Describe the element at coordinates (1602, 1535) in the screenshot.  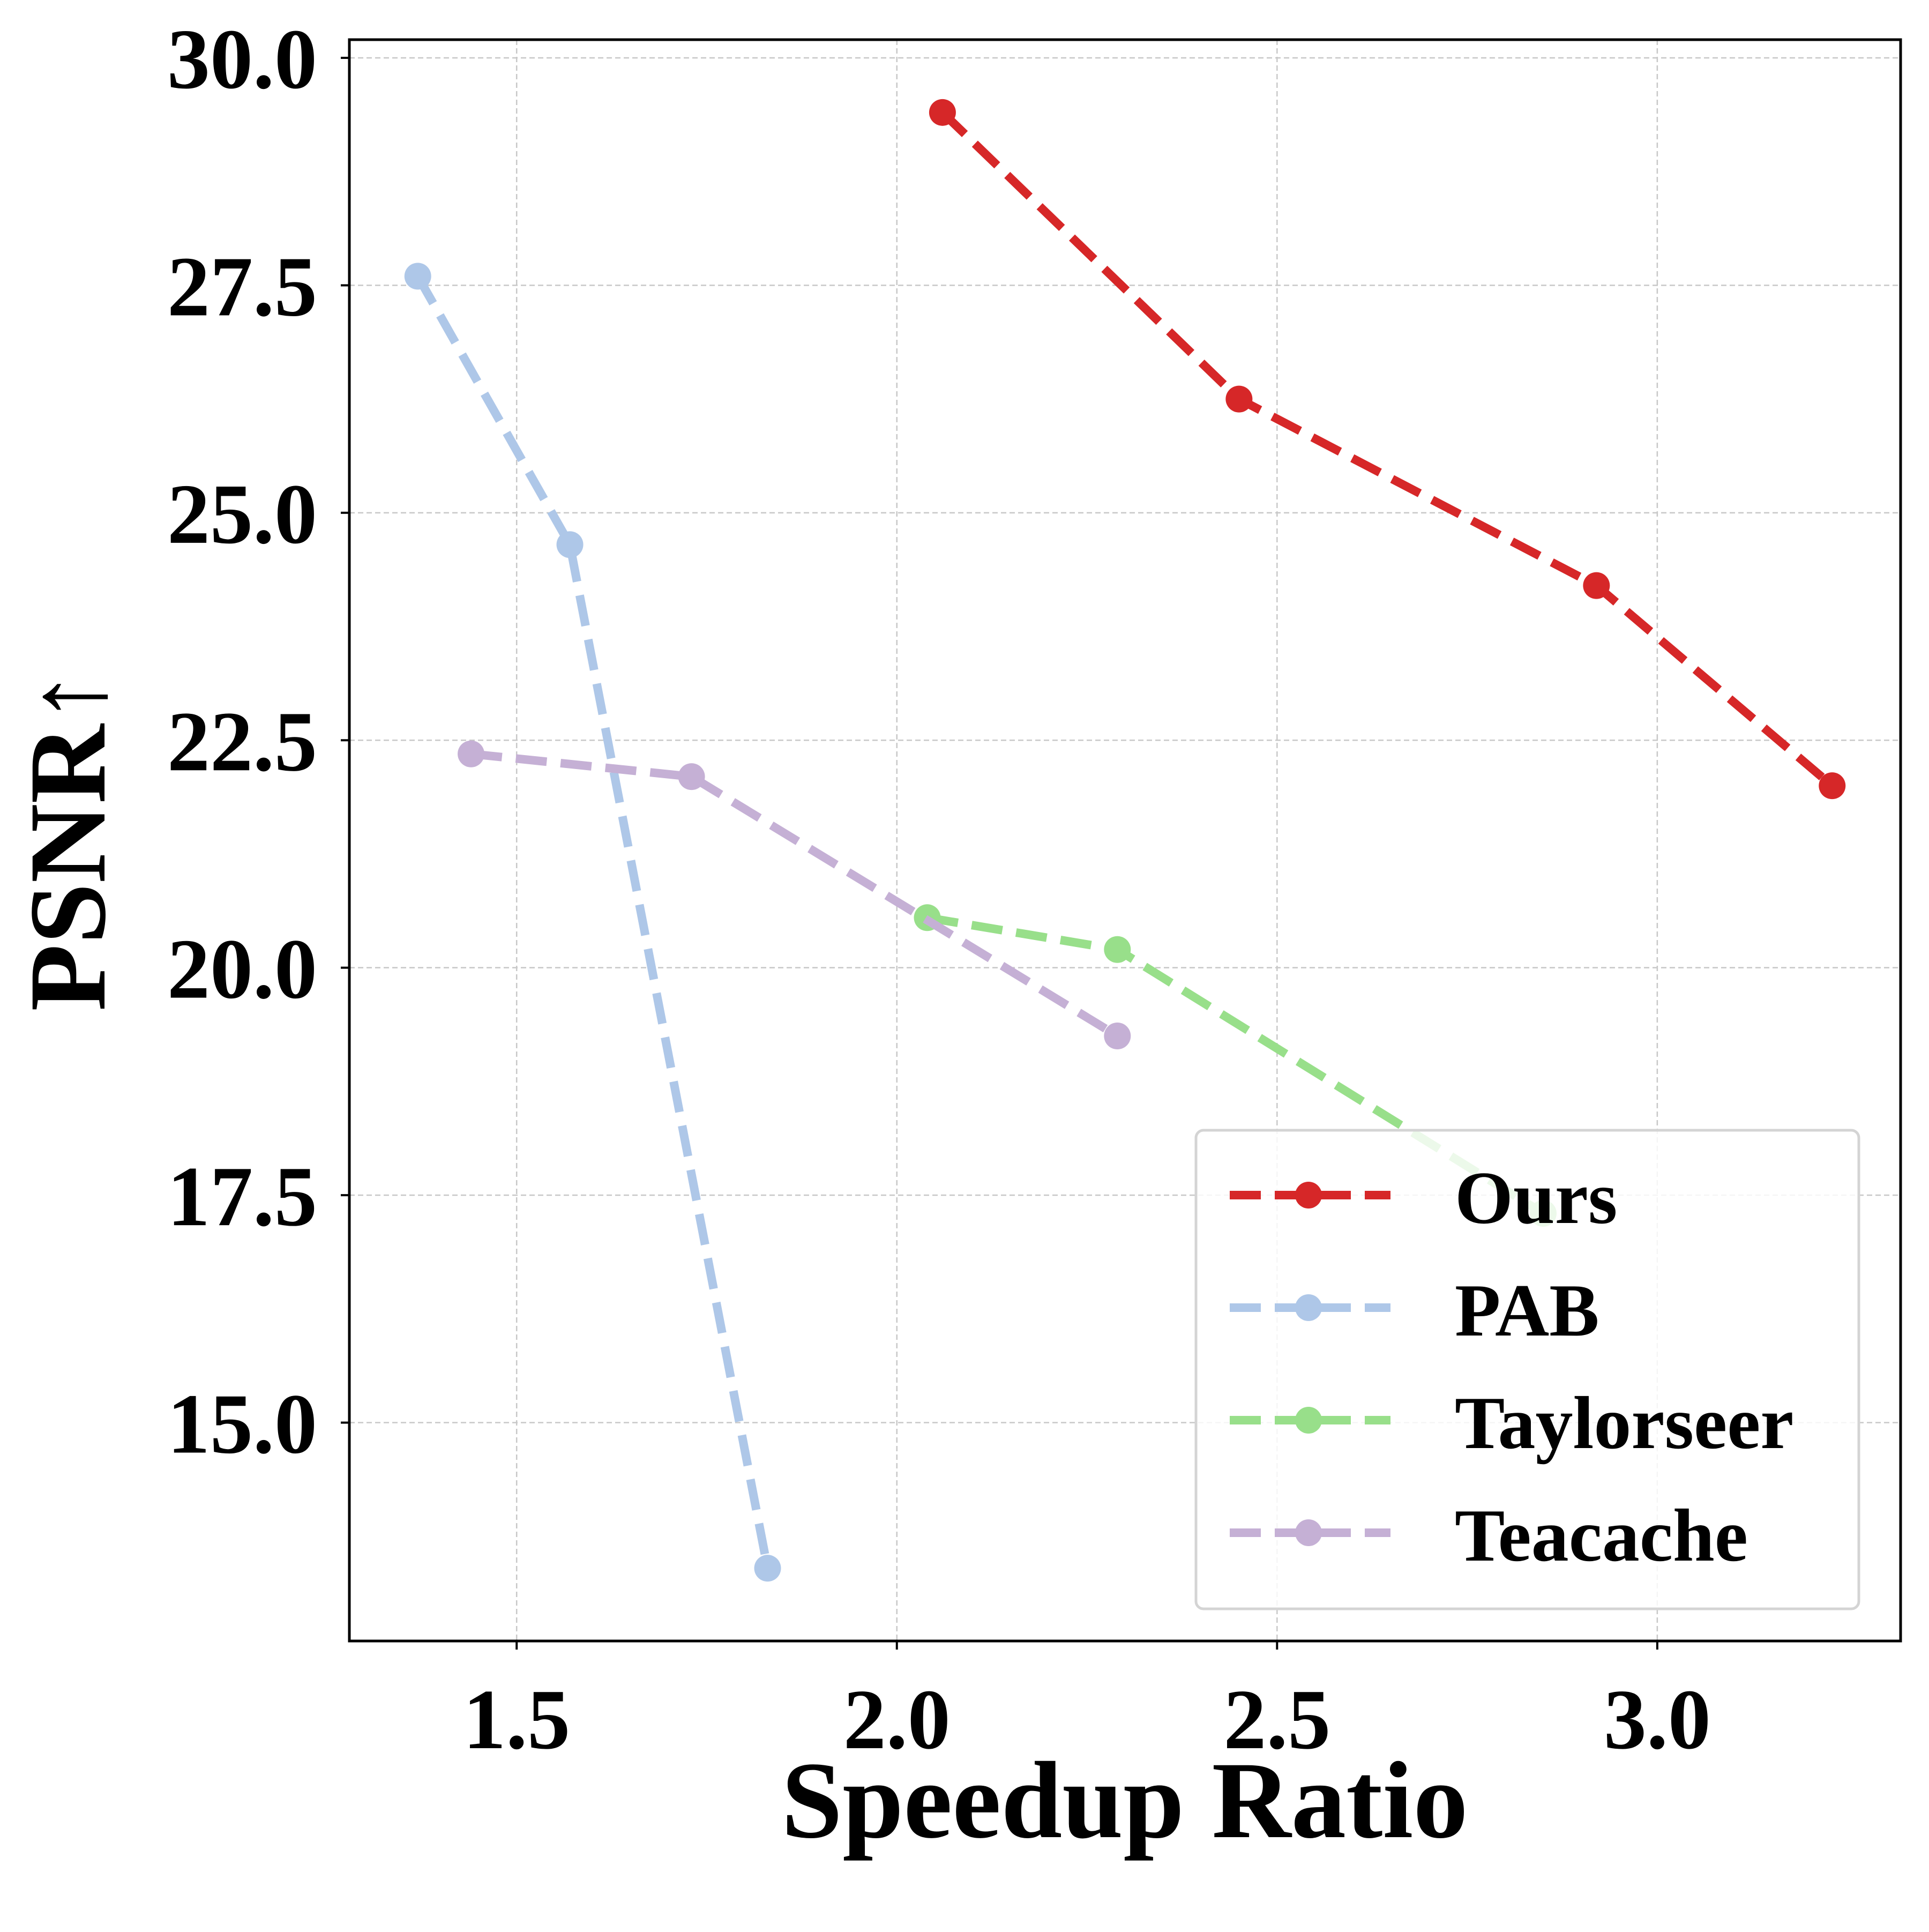
I see `legend-label: Teacache` at that location.